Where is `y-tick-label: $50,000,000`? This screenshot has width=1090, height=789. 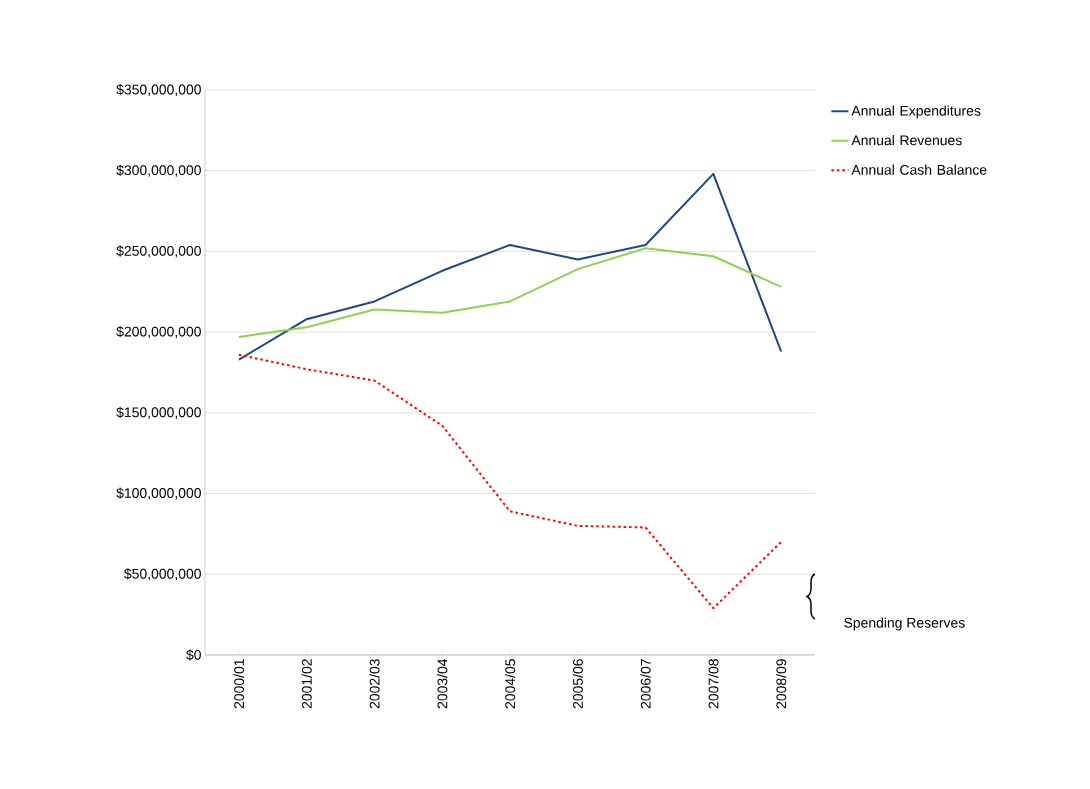 y-tick-label: $50,000,000 is located at coordinates (162, 574).